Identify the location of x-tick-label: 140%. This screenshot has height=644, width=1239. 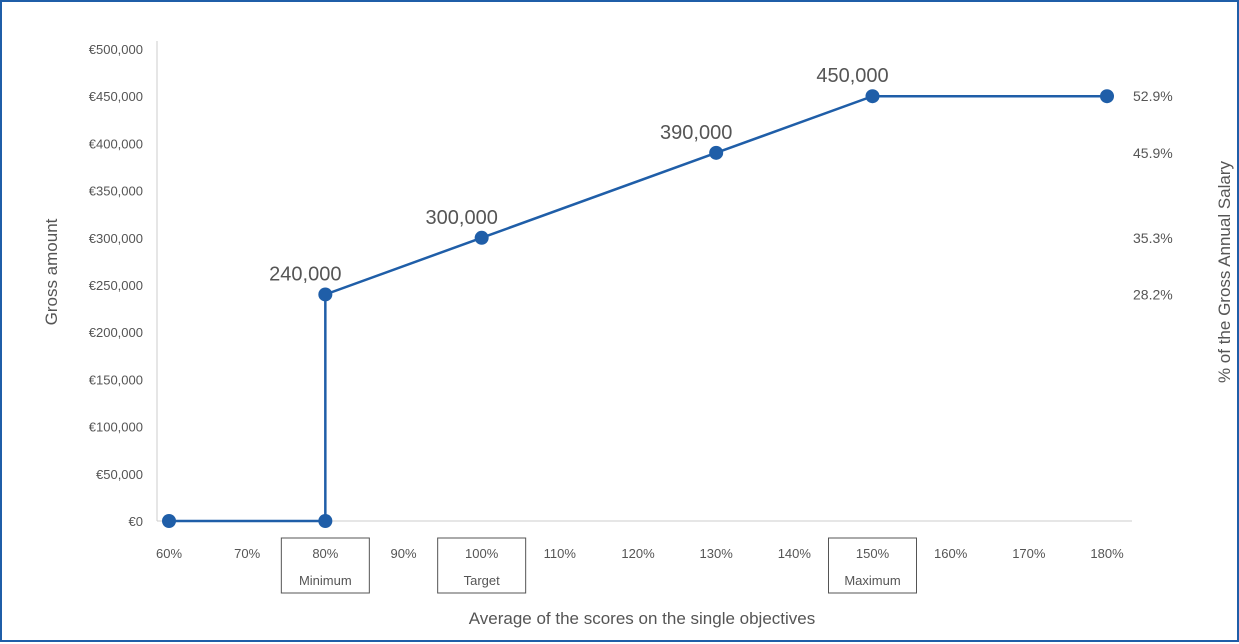
(795, 553).